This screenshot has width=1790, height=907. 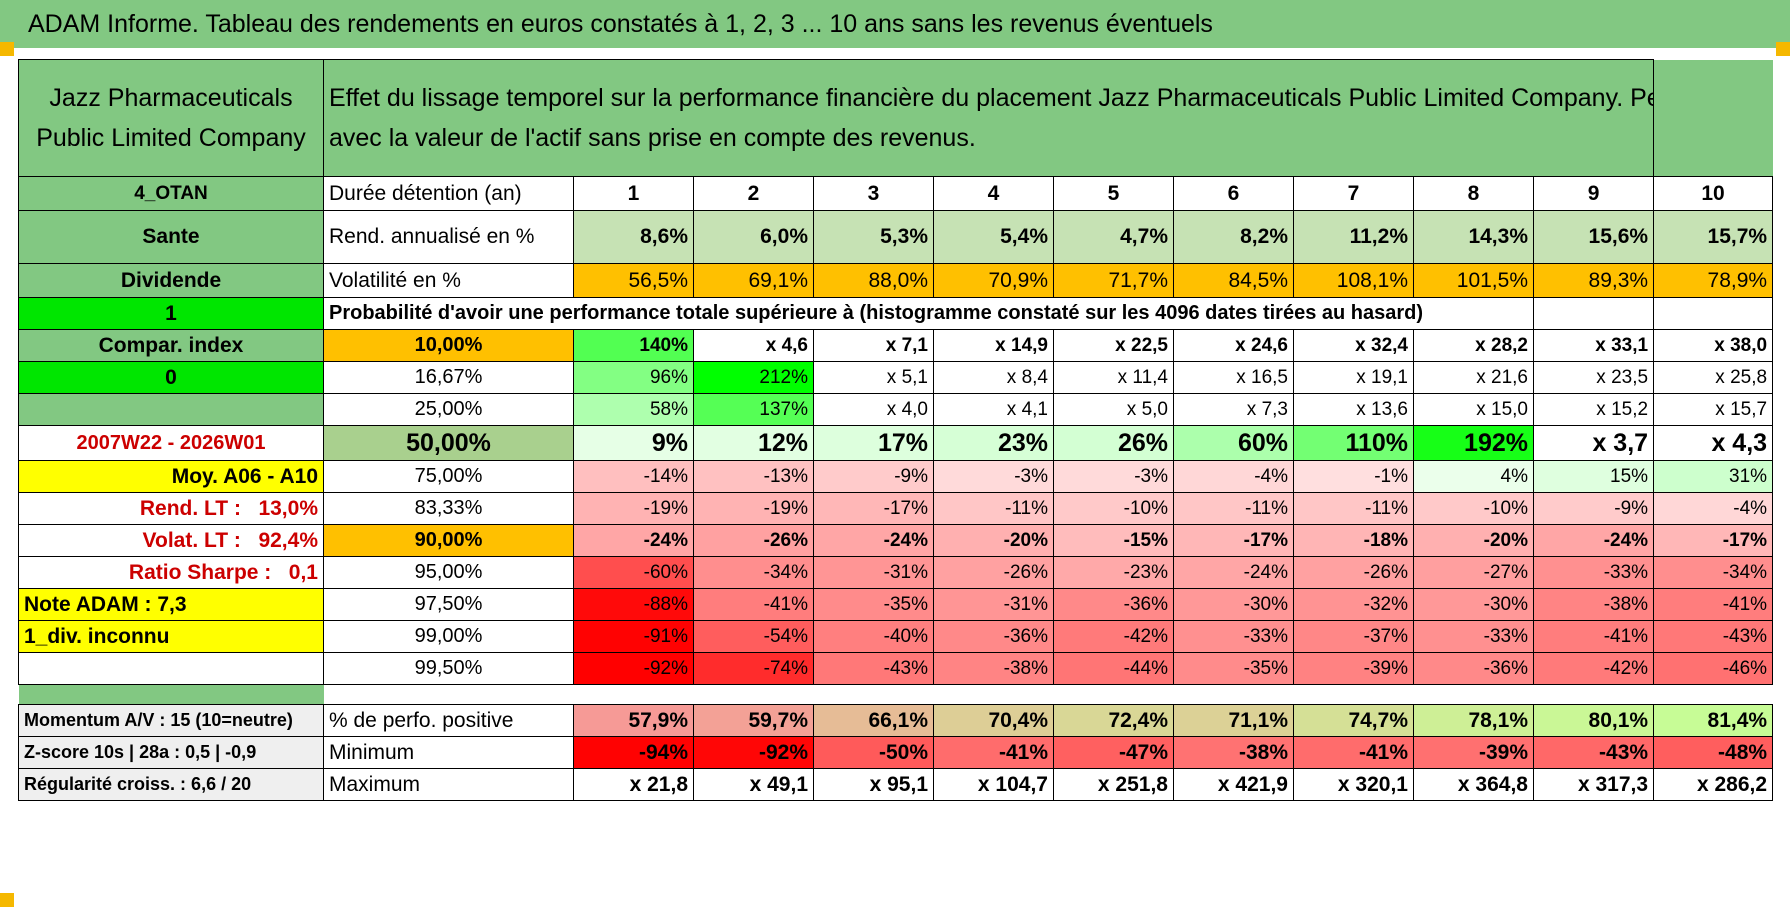 I want to click on minimum-value: -43%, so click(x=1593, y=752).